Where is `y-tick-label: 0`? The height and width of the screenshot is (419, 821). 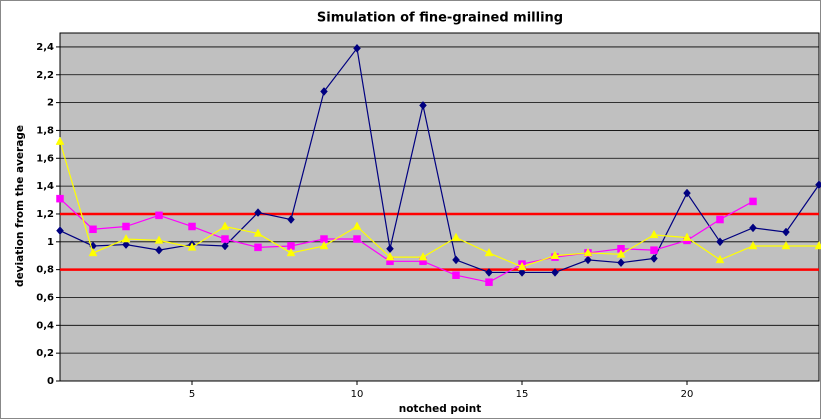
y-tick-label: 0 is located at coordinates (50, 381).